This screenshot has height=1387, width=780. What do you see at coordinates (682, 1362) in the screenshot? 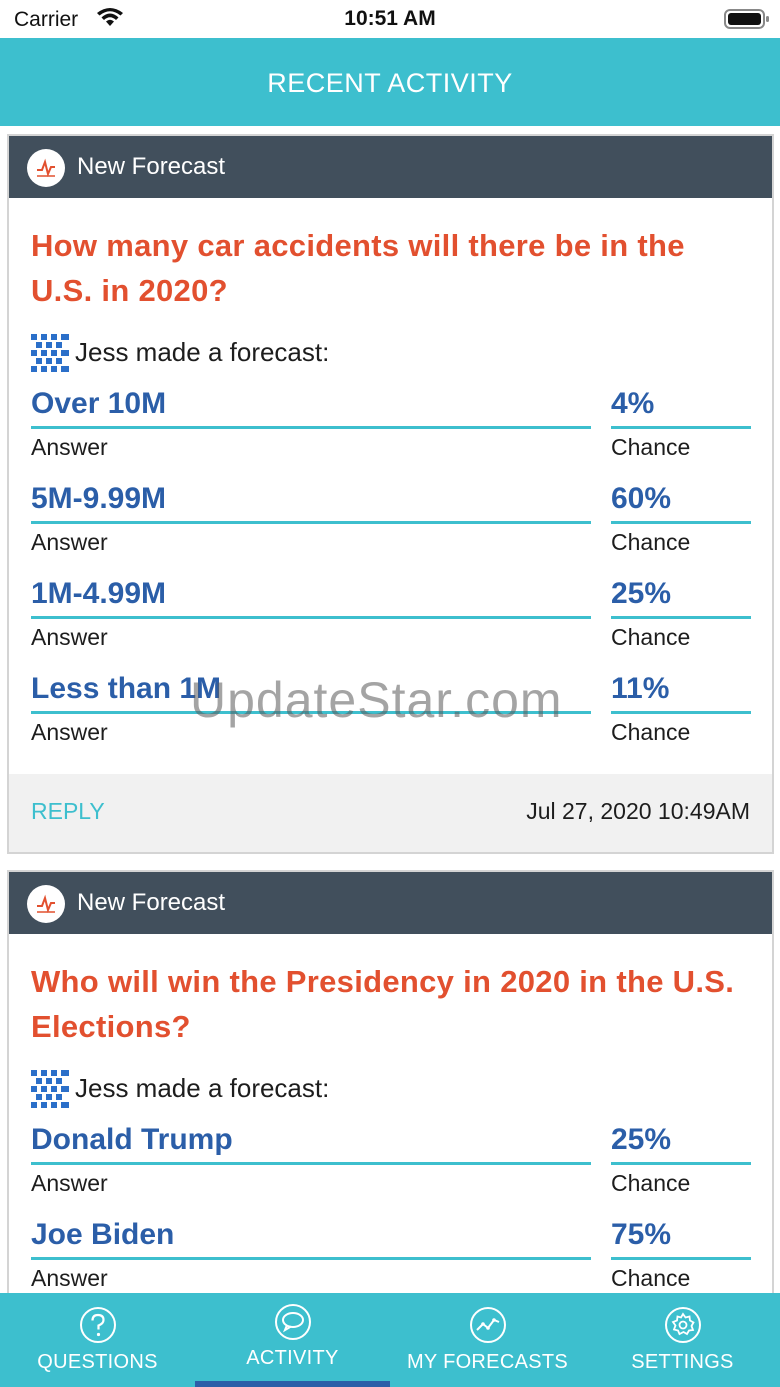
I see `tab-label: SETTINGS` at bounding box center [682, 1362].